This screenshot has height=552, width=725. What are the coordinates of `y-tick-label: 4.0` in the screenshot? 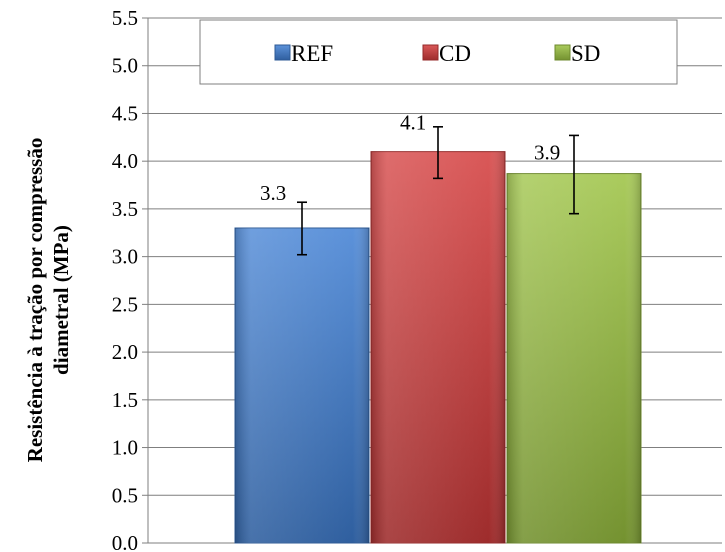 It's located at (125, 161).